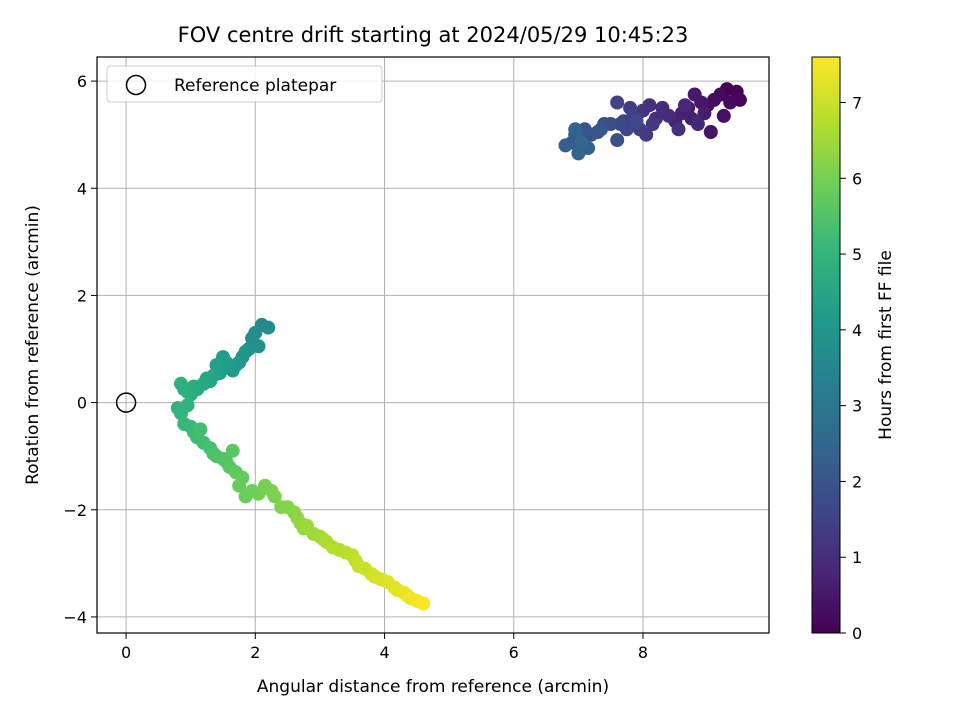 The image size is (960, 720). I want to click on colorbar: 0 1 2 3 4 5 6 7 Hours from first FF file, so click(853, 349).